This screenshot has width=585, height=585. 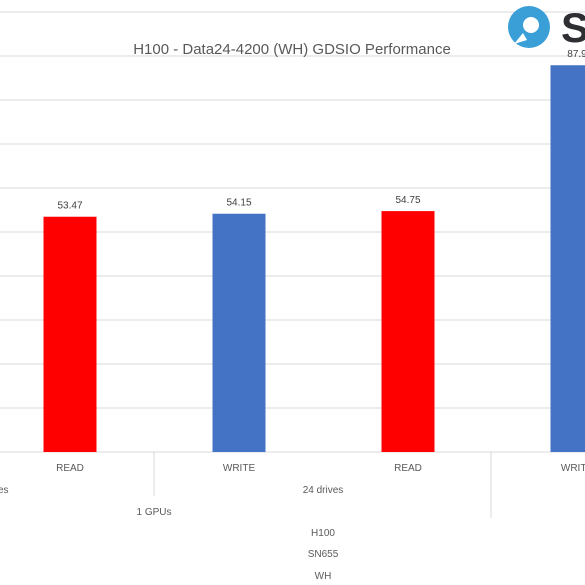 I want to click on bar-value-label: 54.75, so click(x=407, y=200).